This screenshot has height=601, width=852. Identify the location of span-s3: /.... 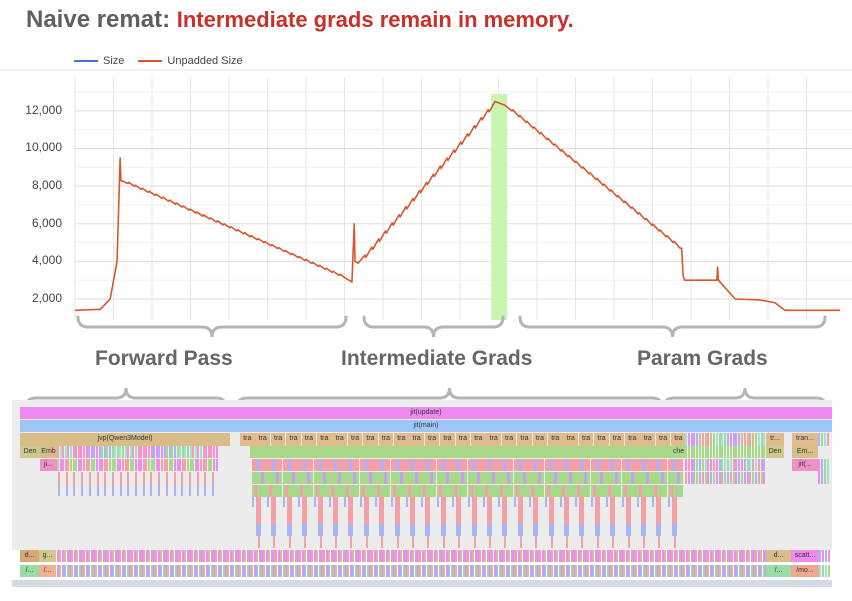
(778, 571).